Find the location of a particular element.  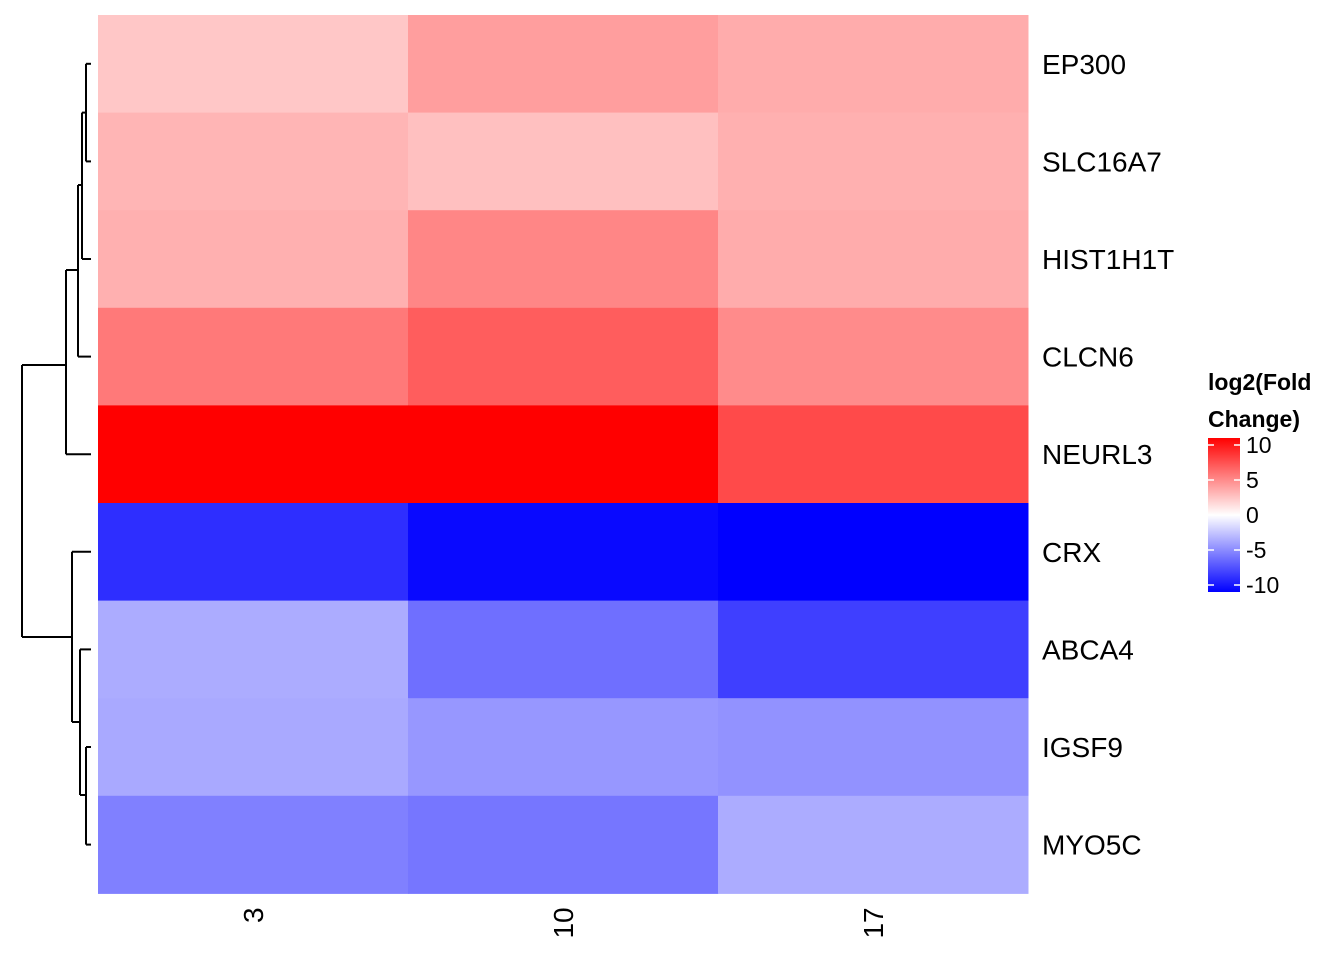

legend-tick-label: -5 is located at coordinates (1256, 550).